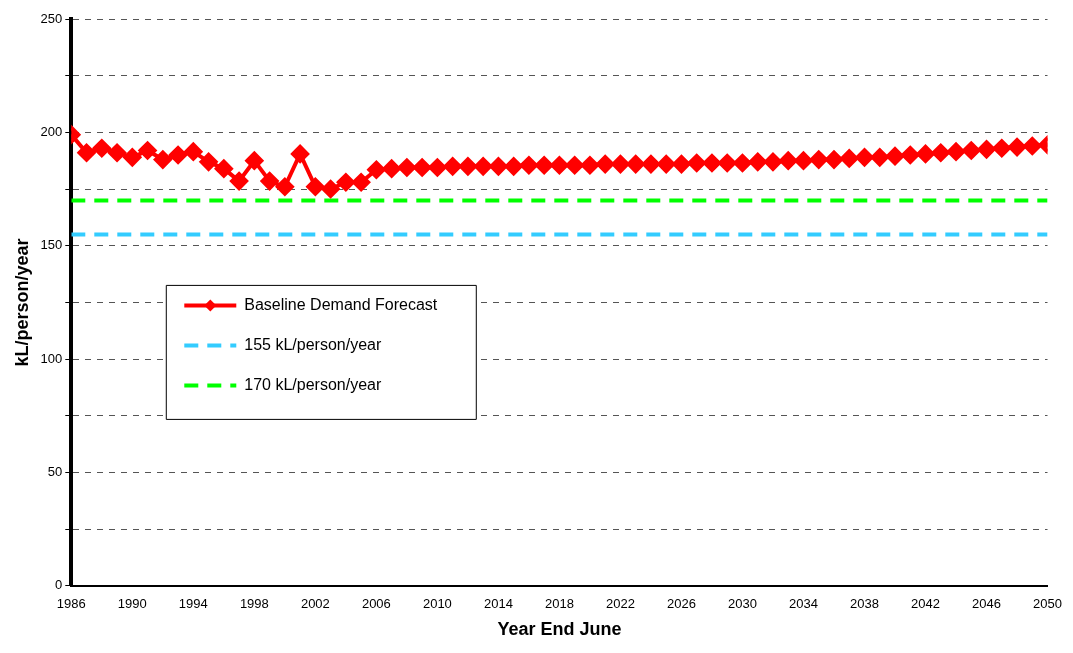 The image size is (1073, 653). I want to click on y-tick-label: 0, so click(59, 585).